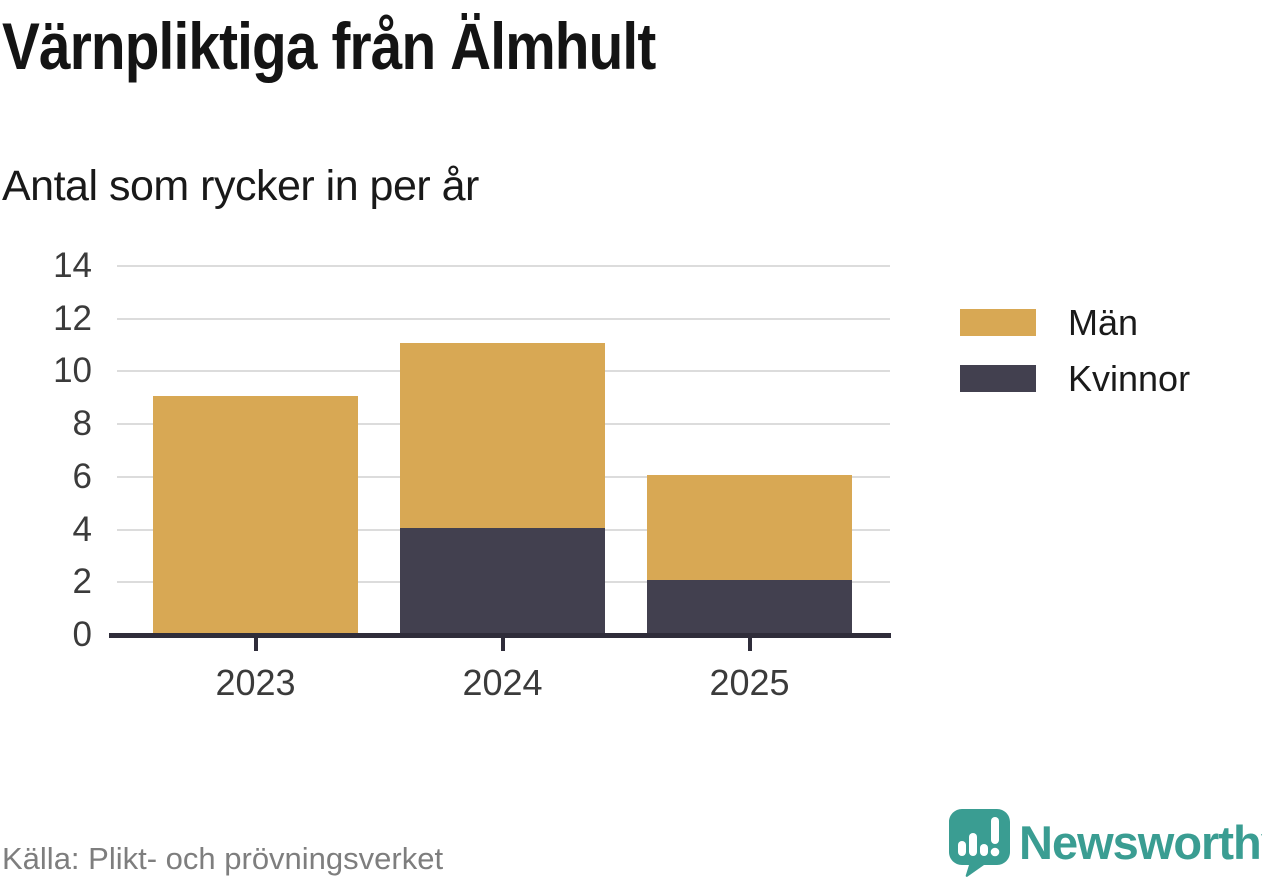  I want to click on bar-segment-kvinnor-2024, so click(502, 580).